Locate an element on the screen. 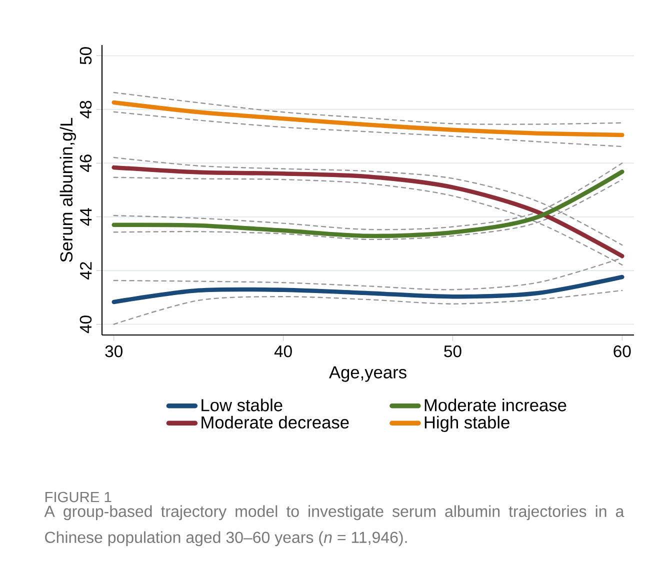 This screenshot has height=579, width=646. y-axis-title: Serum albumin,g/L is located at coordinates (68, 190).